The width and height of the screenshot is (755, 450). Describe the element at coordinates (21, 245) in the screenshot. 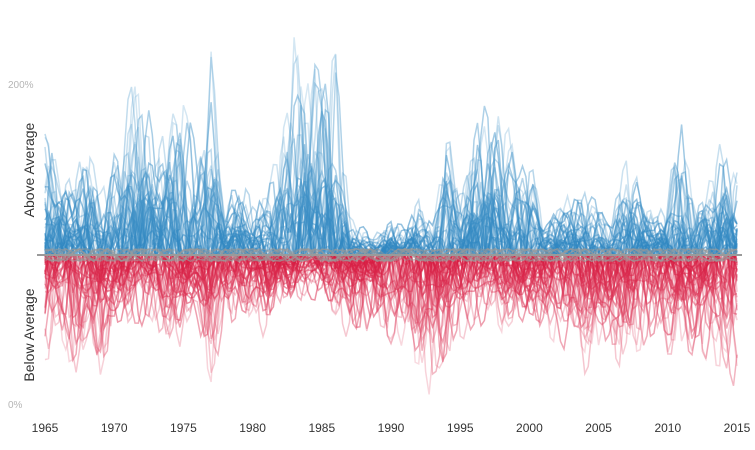

I see `y-axis: 0% 200%` at that location.